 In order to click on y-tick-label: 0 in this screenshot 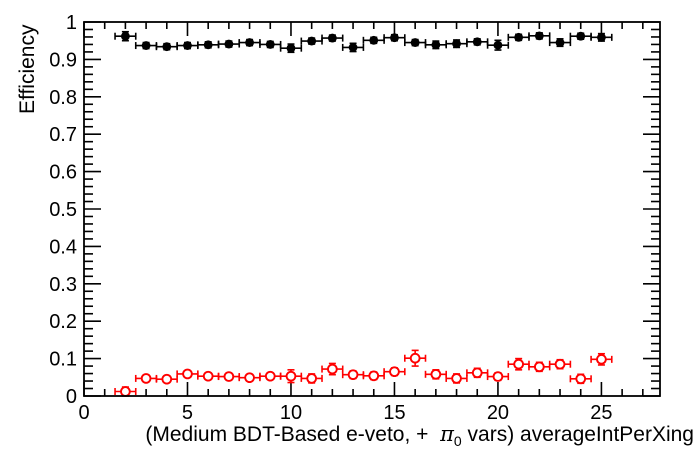, I will do `click(71, 397)`.